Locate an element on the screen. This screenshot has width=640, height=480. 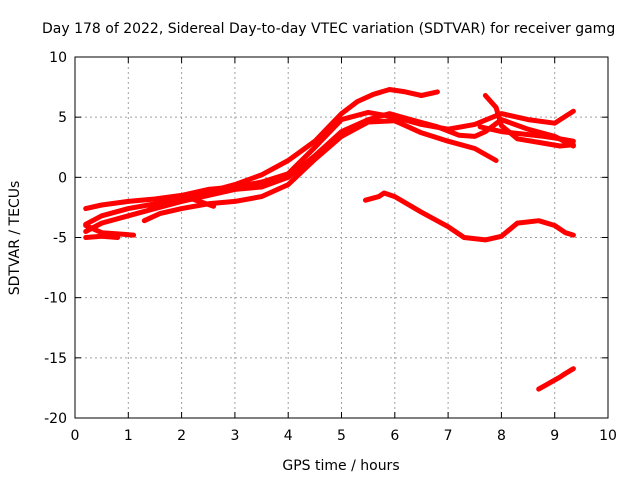
x-tick-label: 6 is located at coordinates (394, 436).